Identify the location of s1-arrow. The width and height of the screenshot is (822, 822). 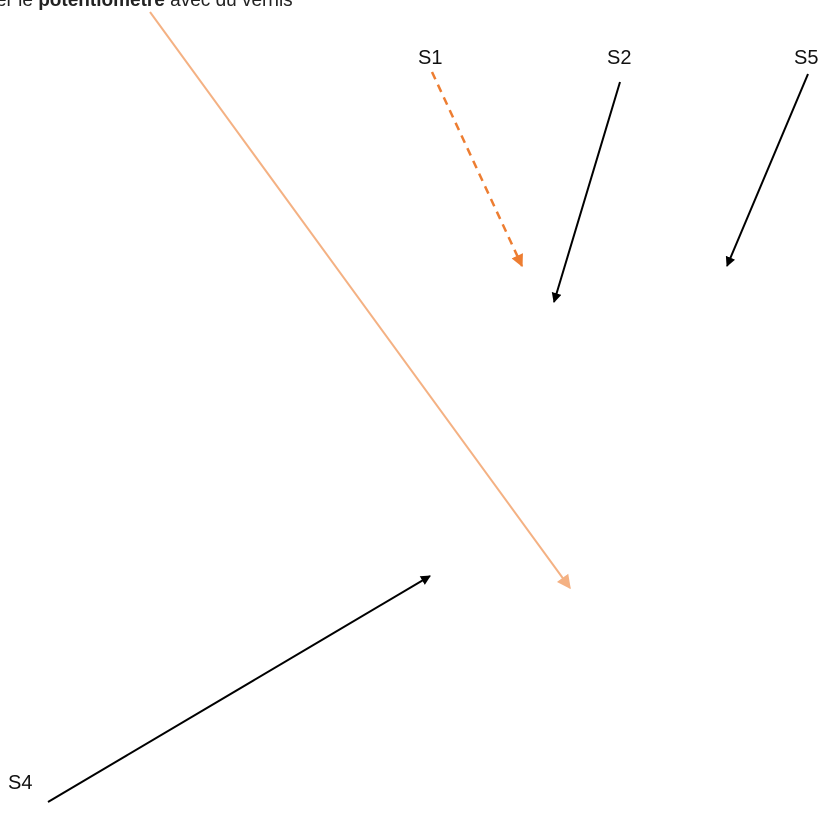
(477, 169).